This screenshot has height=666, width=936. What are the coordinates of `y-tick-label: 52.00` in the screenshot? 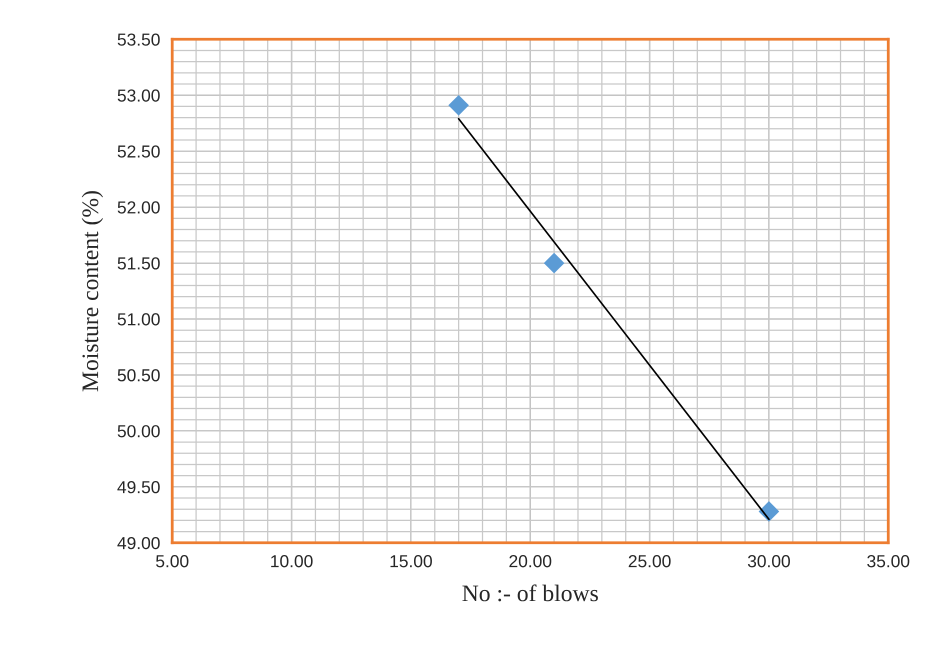 It's located at (139, 207).